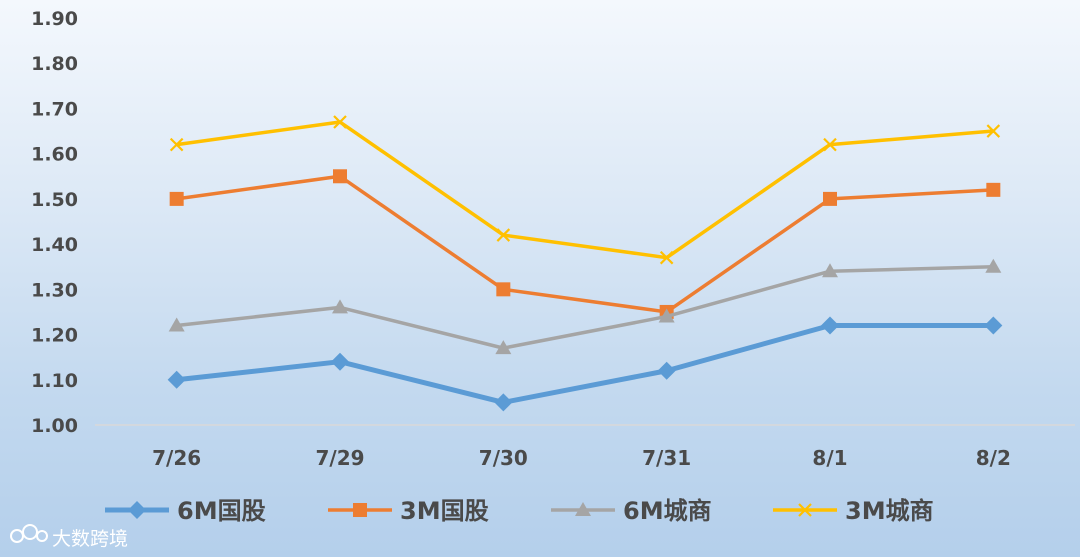 This screenshot has width=1080, height=557. What do you see at coordinates (666, 458) in the screenshot?
I see `x-tick-label: 7/31` at bounding box center [666, 458].